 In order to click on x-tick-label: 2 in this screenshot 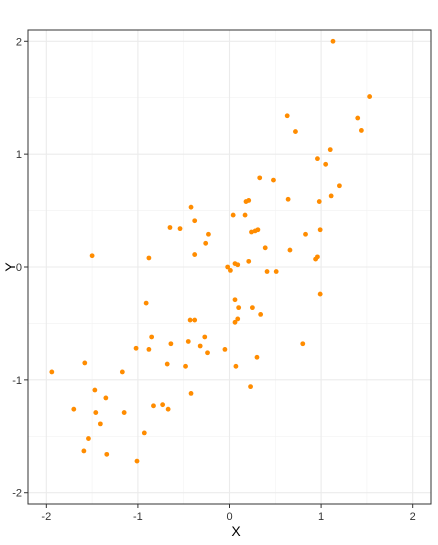, I will do `click(413, 517)`.